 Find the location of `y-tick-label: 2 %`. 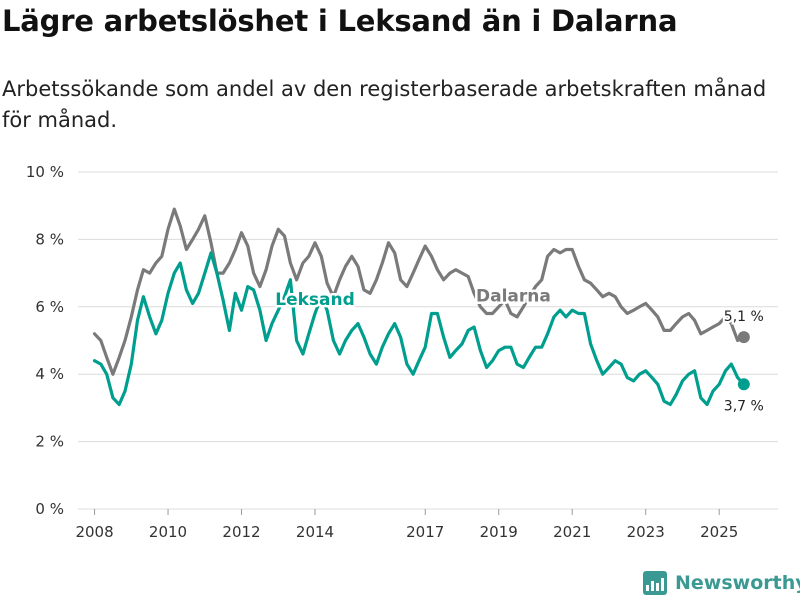

y-tick-label: 2 % is located at coordinates (49, 442).